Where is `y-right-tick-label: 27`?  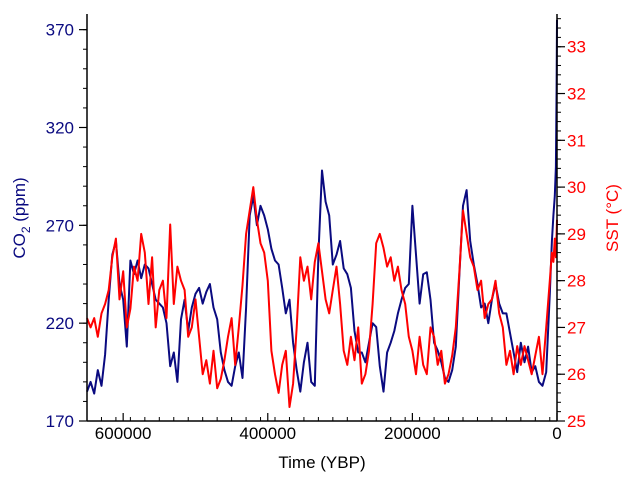 y-right-tick-label: 27 is located at coordinates (576, 327).